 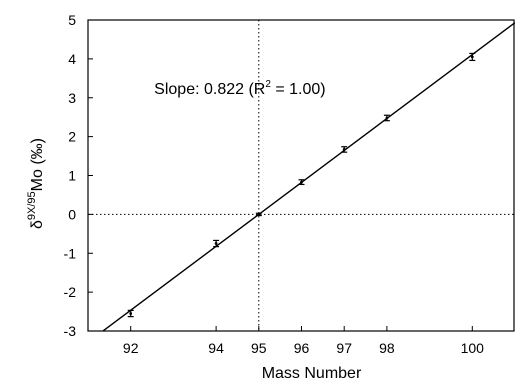 I want to click on x-tick-label: 100, so click(x=473, y=348).